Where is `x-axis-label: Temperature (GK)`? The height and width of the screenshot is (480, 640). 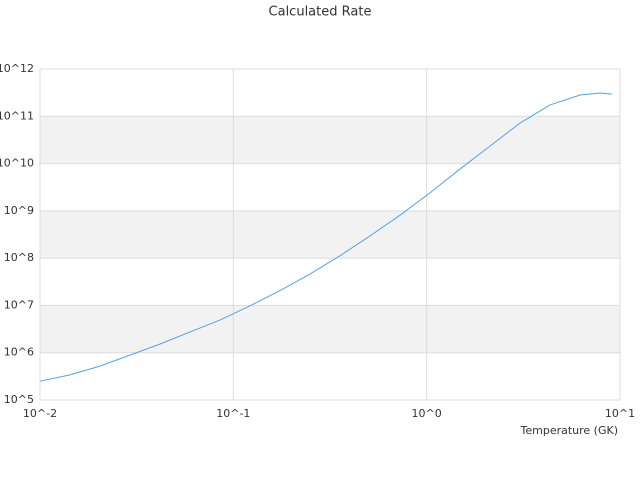 x-axis-label: Temperature (GK) is located at coordinates (569, 430).